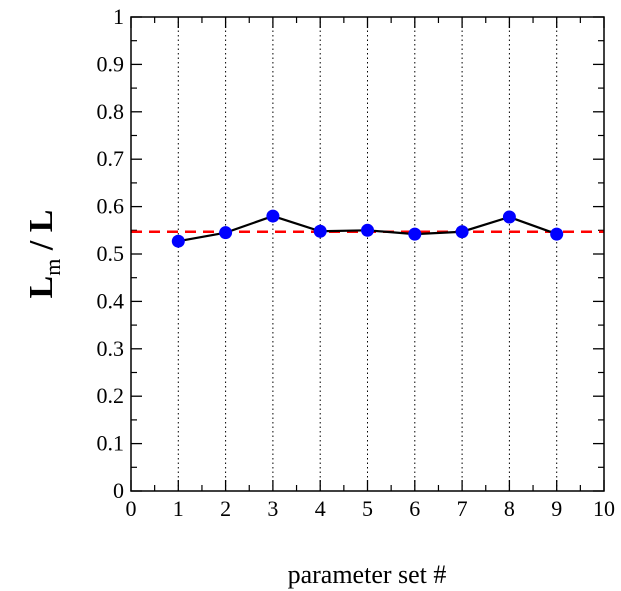 The width and height of the screenshot is (621, 591). Describe the element at coordinates (111, 253) in the screenshot. I see `y-tick-label: 0.5` at that location.